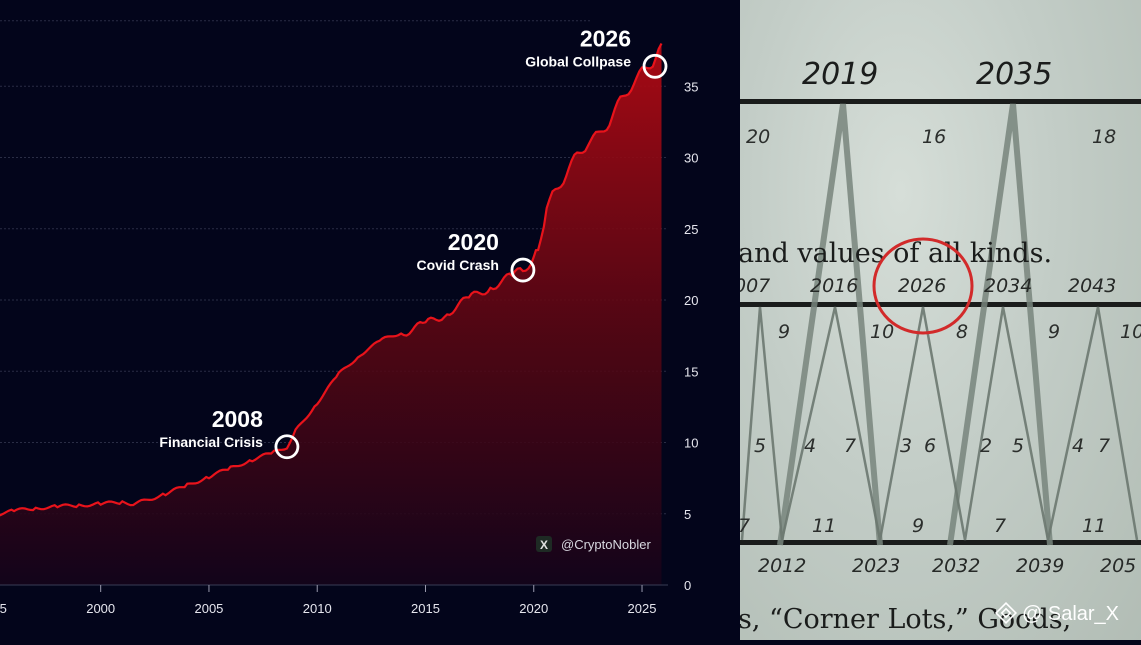 This screenshot has width=1141, height=645. What do you see at coordinates (691, 443) in the screenshot?
I see `y-tick-label: 10` at bounding box center [691, 443].